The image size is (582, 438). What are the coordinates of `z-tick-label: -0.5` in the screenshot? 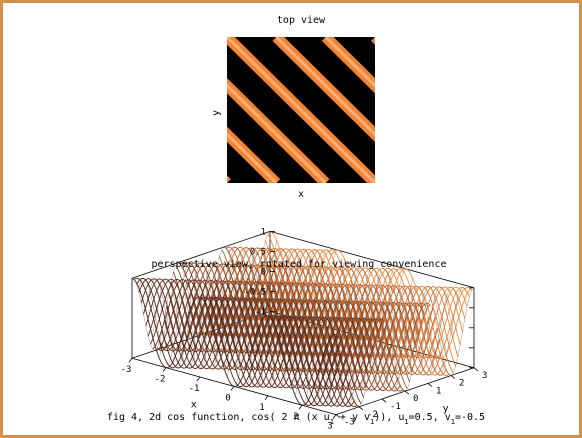 It's located at (255, 292).